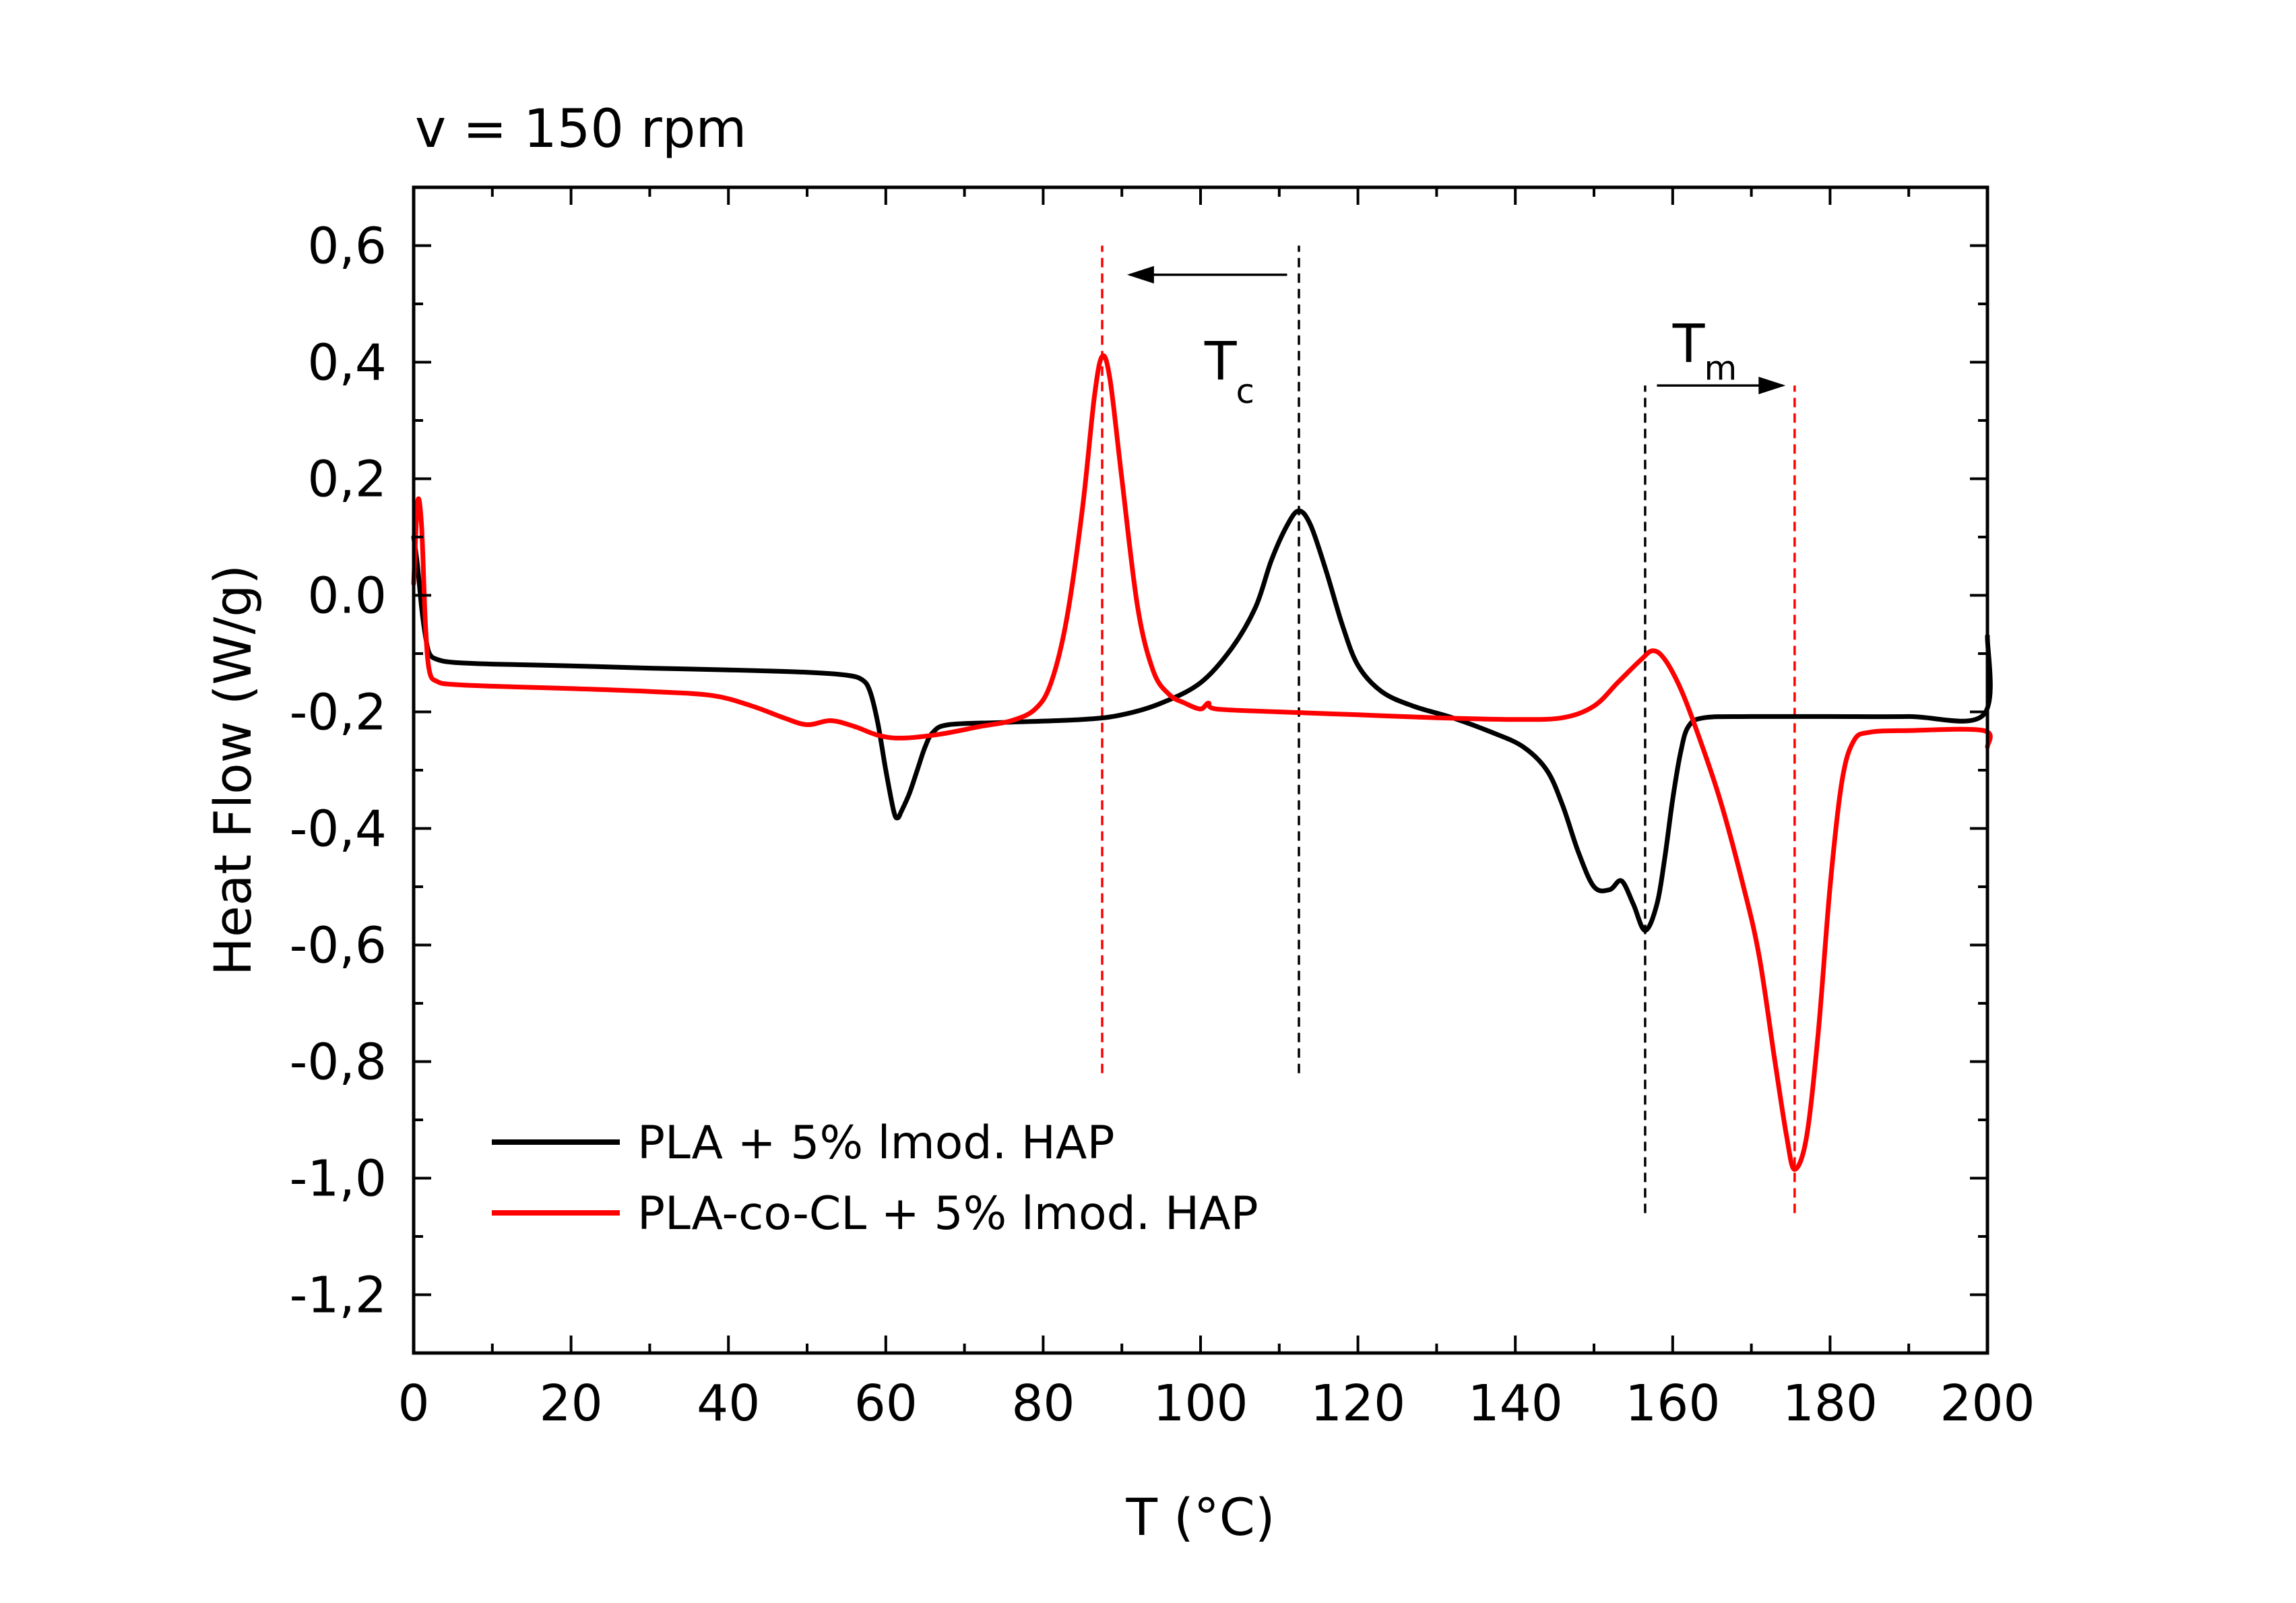  Describe the element at coordinates (338, 946) in the screenshot. I see `y-tick-label: -0,6` at that location.